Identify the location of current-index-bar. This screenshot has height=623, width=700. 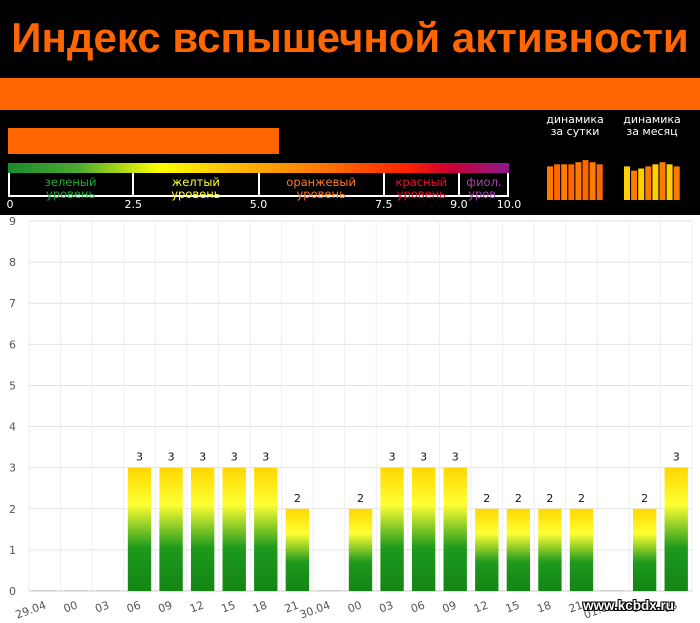
(143, 141).